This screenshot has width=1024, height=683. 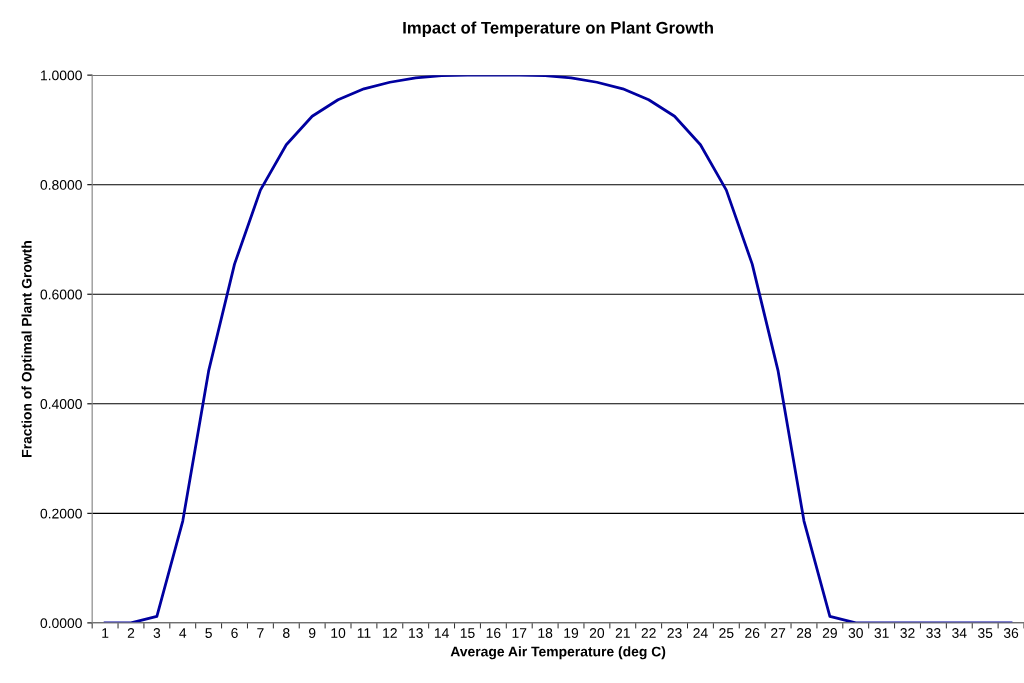 I want to click on x-tick-label: 1, so click(x=105, y=633).